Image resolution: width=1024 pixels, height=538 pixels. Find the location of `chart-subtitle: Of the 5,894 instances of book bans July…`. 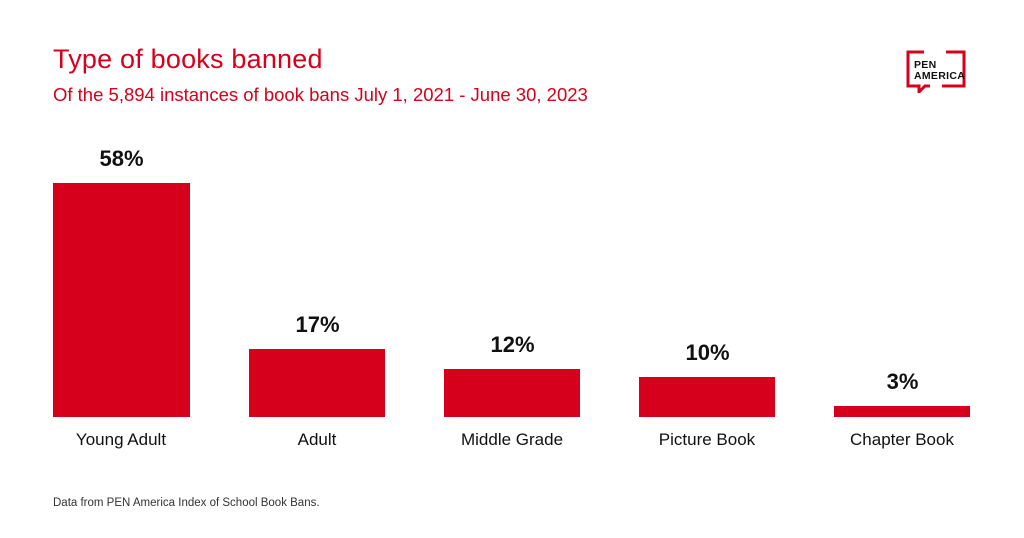

chart-subtitle: Of the 5,894 instances of book bans July… is located at coordinates (320, 94).